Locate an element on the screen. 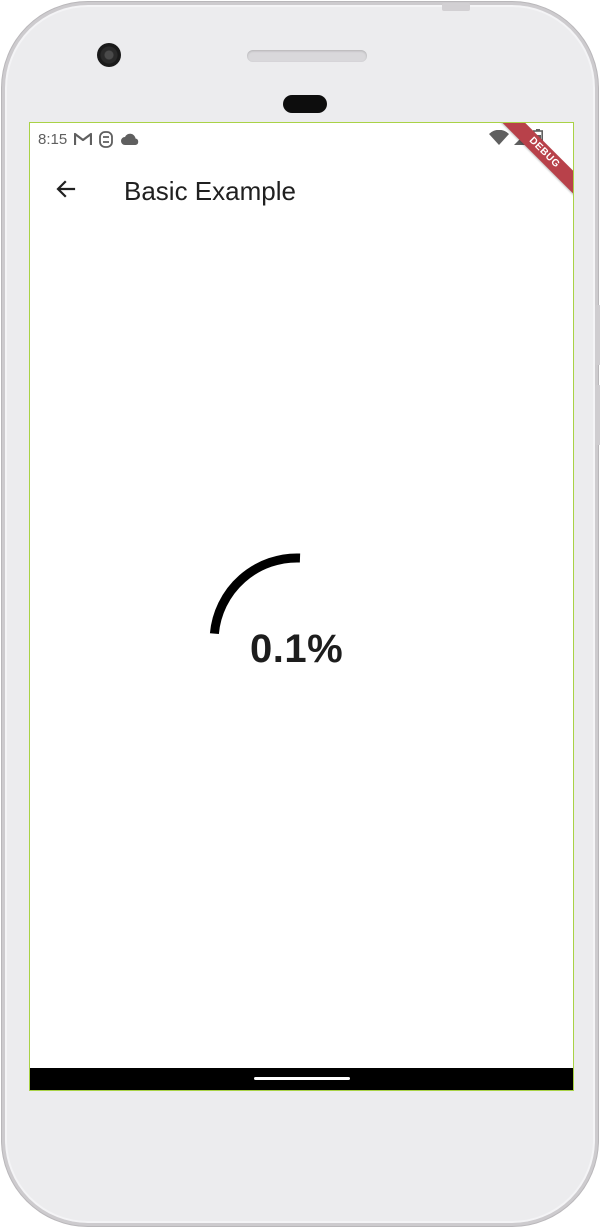 The height and width of the screenshot is (1228, 600). status-bar: 8:15 is located at coordinates (301, 139).